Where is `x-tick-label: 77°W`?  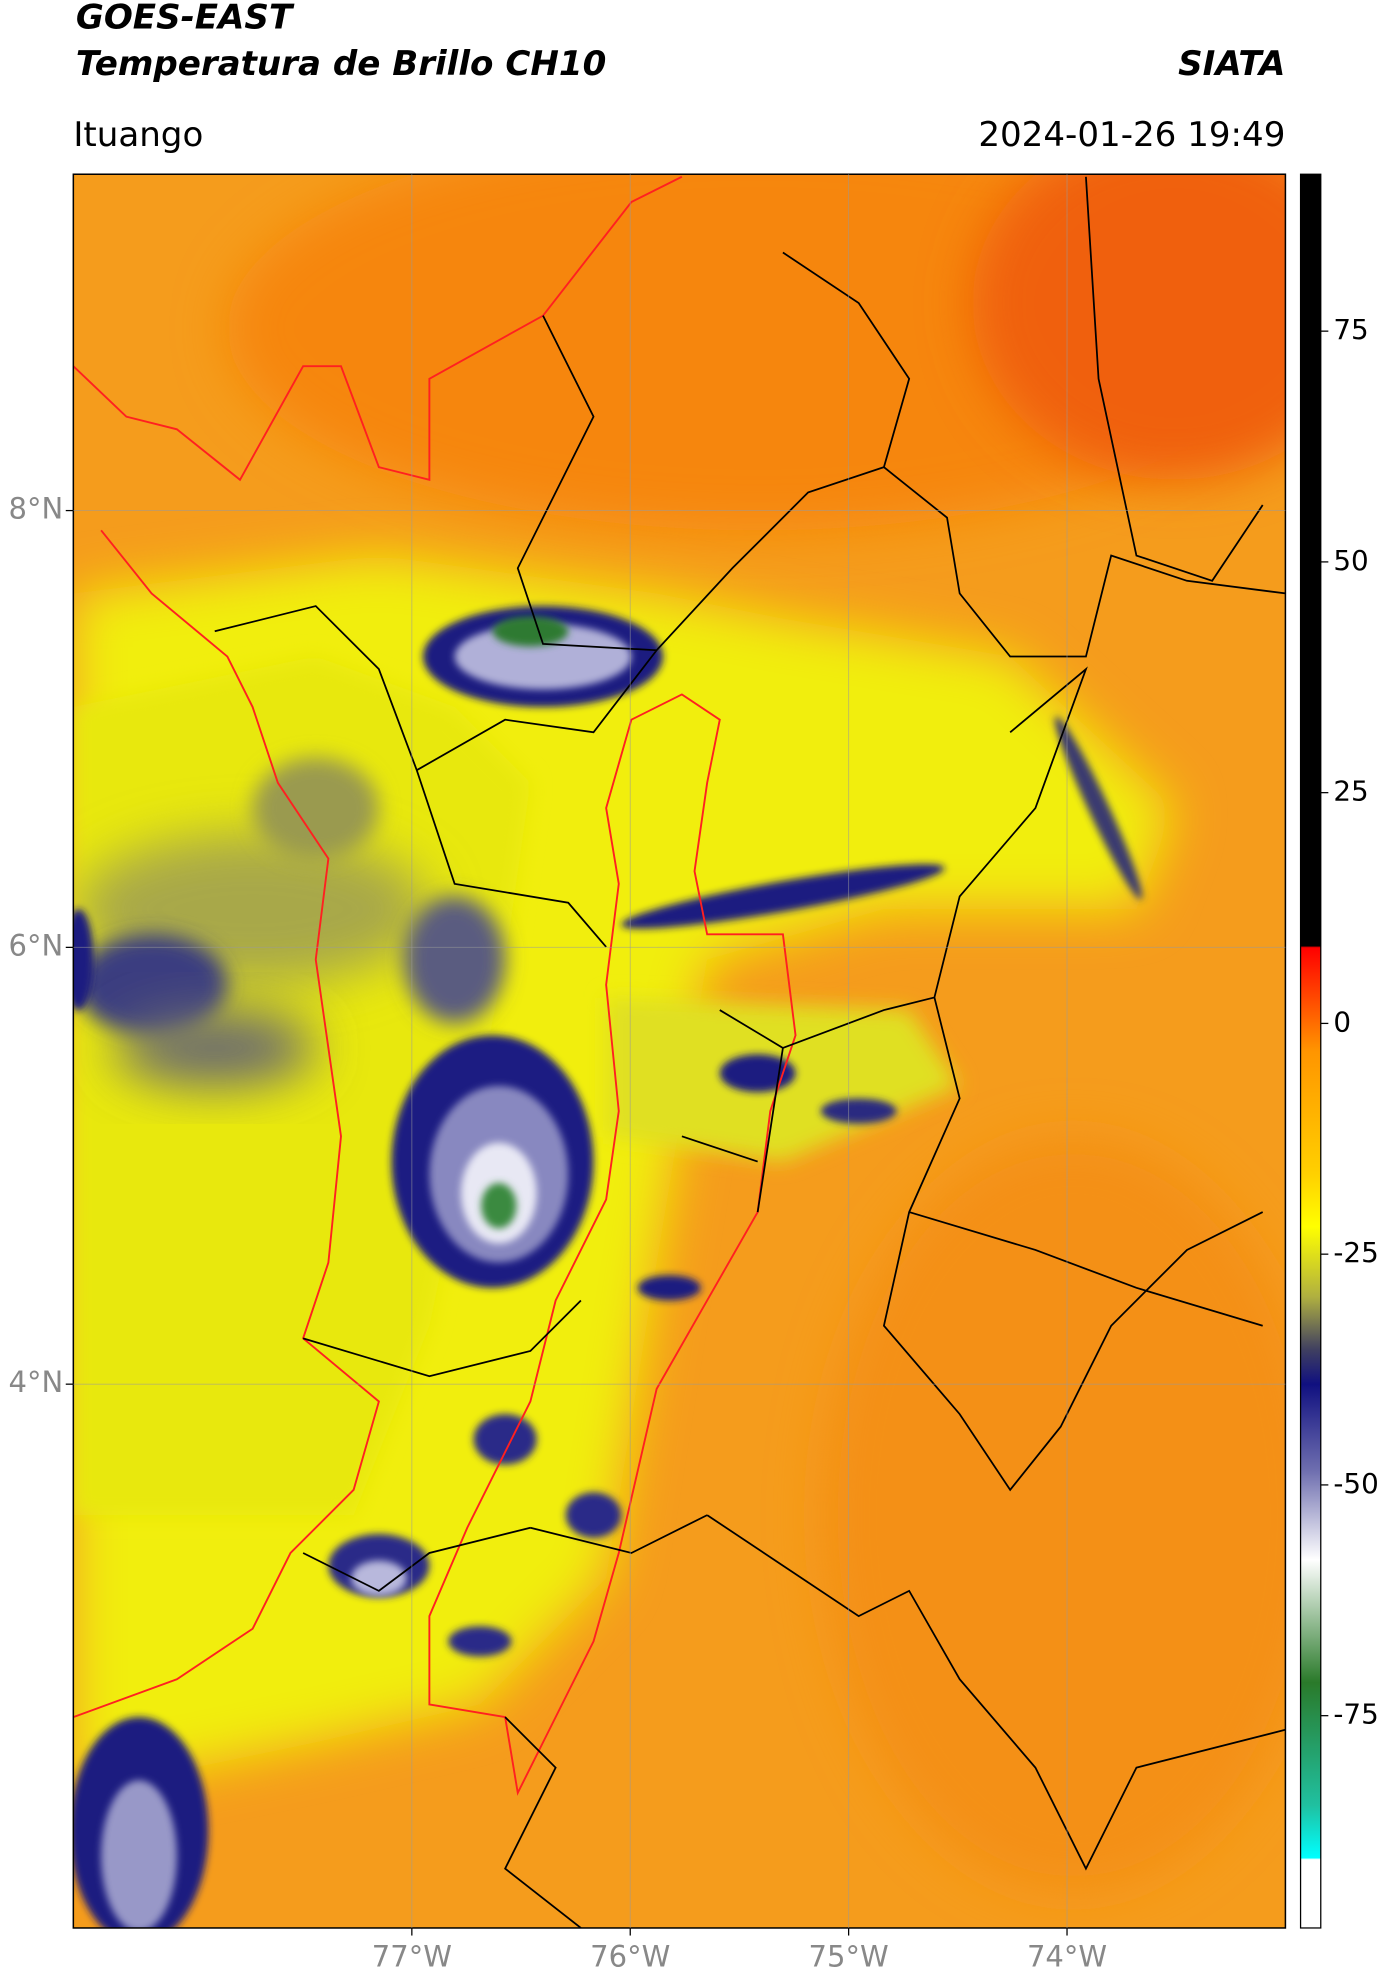
x-tick-label: 77°W is located at coordinates (412, 1956).